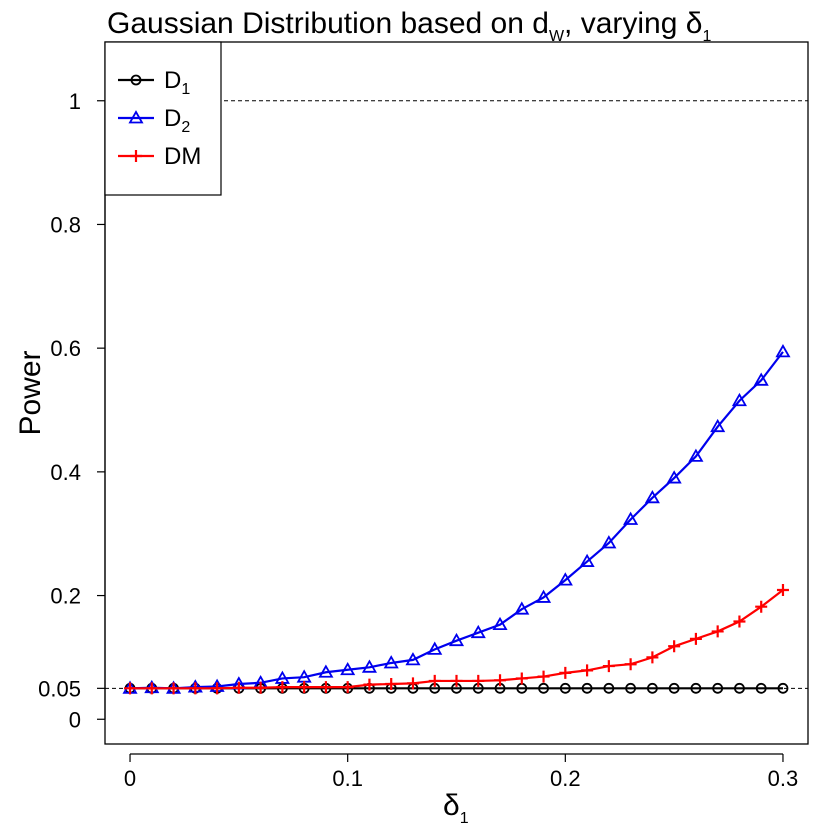 This screenshot has height=830, width=830. Describe the element at coordinates (75, 719) in the screenshot. I see `y-tick-label: 0` at that location.